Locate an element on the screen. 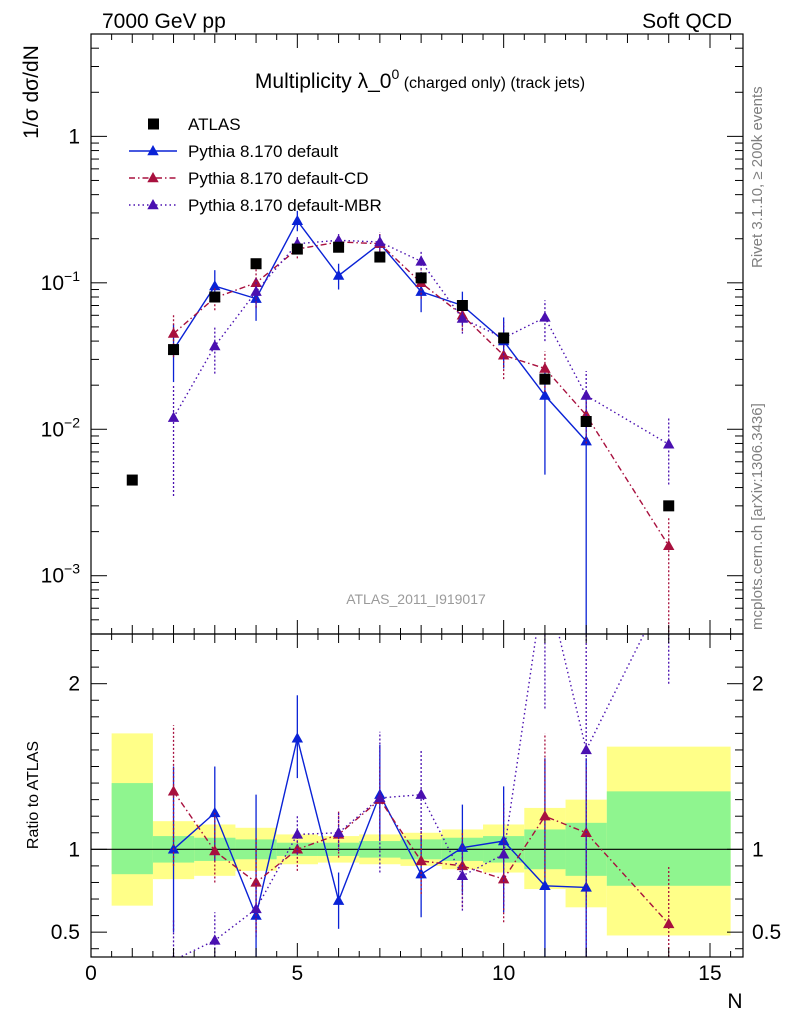 This screenshot has width=786, height=1024. legend-entry-default: Pythia 8.170 default is located at coordinates (234, 151).